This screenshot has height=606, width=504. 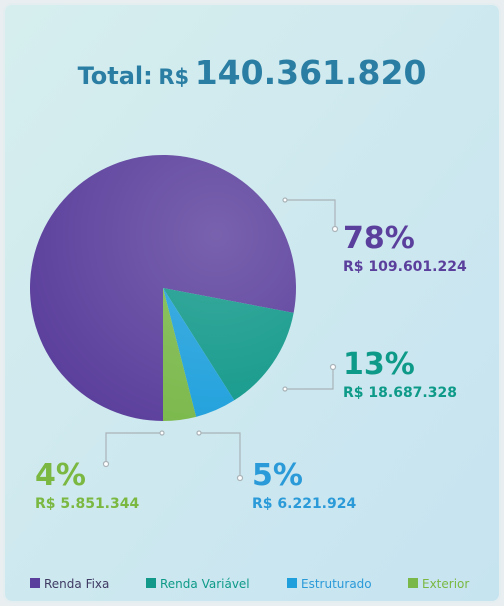 What do you see at coordinates (304, 504) in the screenshot?
I see `amount-label: R$ 6.221.924` at bounding box center [304, 504].